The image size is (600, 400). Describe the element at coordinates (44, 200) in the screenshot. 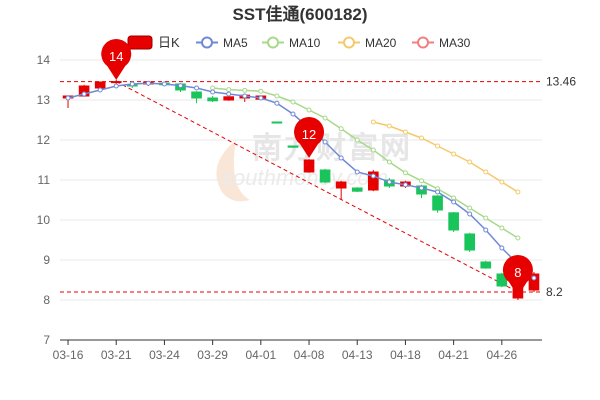

I see `y-axis: 7 8 9 10 11 12 13 14` at that location.